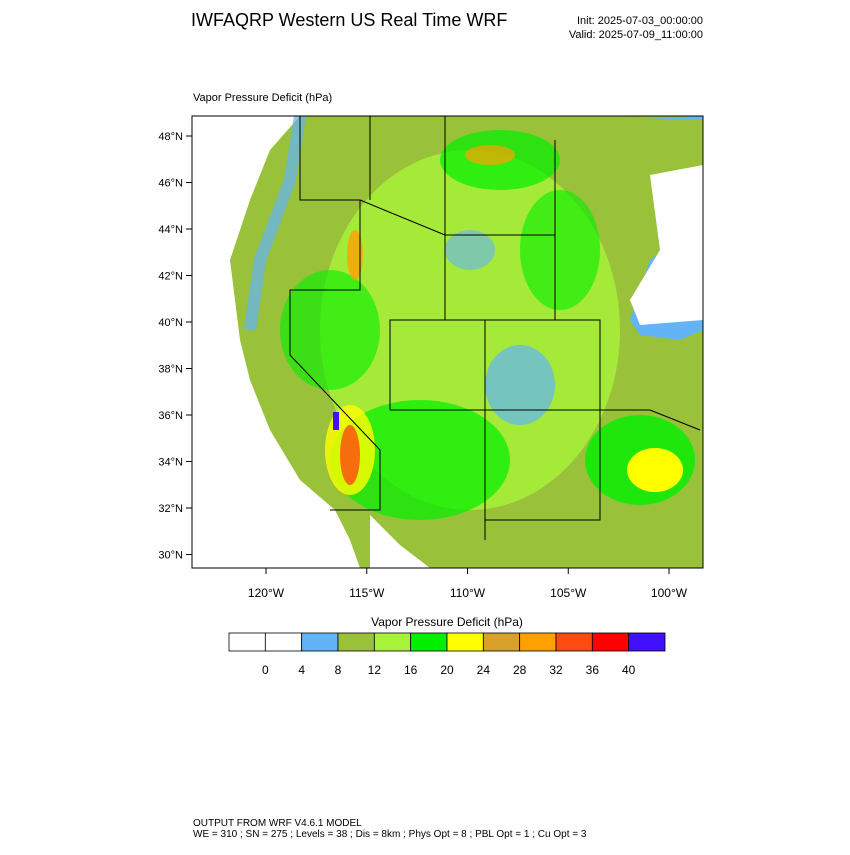  What do you see at coordinates (170, 277) in the screenshot?
I see `lat-tick-label: 42°N` at bounding box center [170, 277].